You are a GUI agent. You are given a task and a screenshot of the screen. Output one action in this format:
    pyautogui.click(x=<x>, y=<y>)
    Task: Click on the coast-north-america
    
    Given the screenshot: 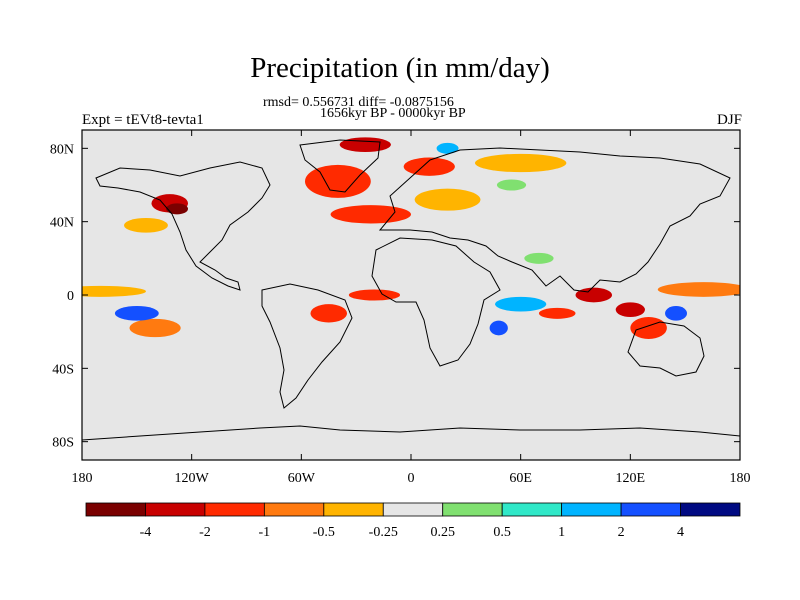 What is the action you would take?
    pyautogui.click(x=183, y=226)
    